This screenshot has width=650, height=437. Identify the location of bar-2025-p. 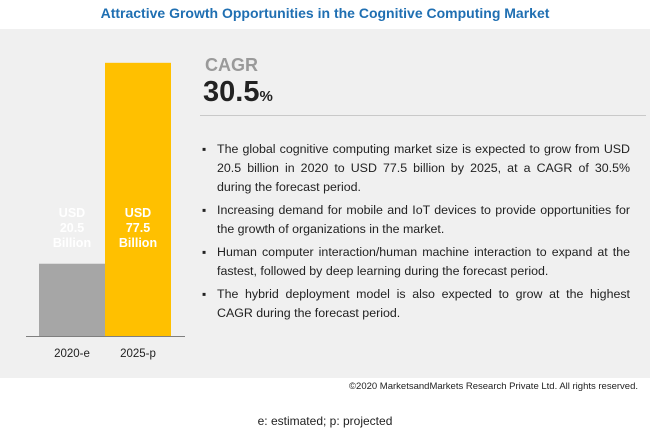
(138, 199).